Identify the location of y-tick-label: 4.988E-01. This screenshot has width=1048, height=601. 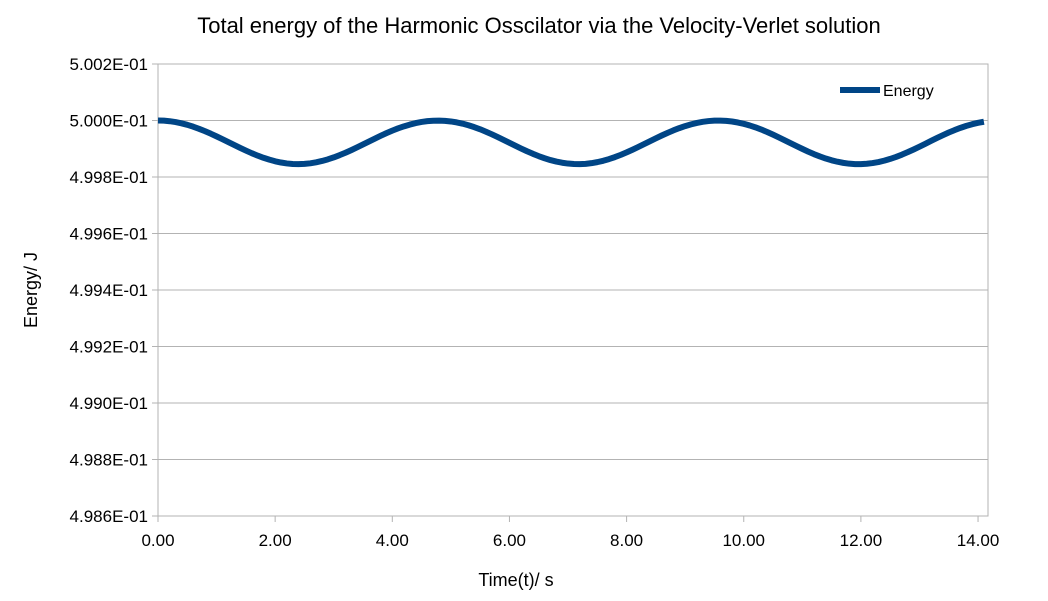
(109, 460).